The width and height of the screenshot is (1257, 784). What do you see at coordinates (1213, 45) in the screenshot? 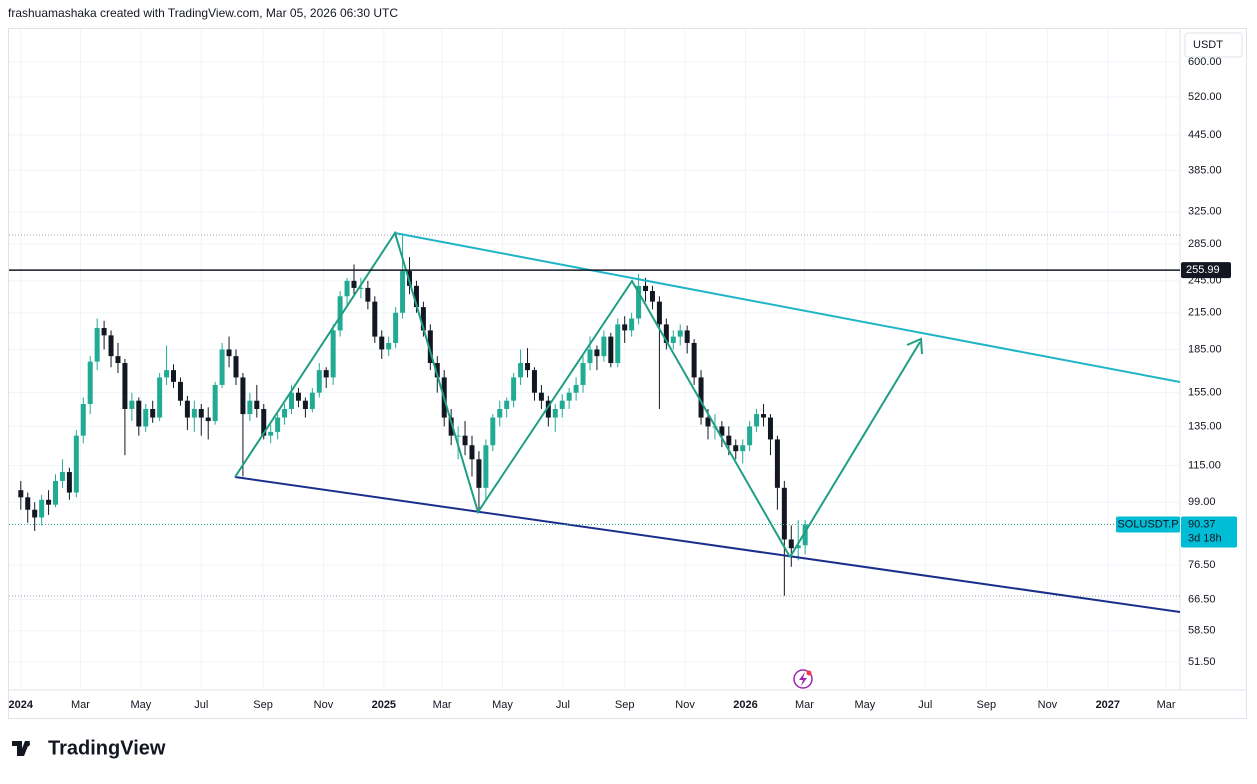
I see `currency-box` at bounding box center [1213, 45].